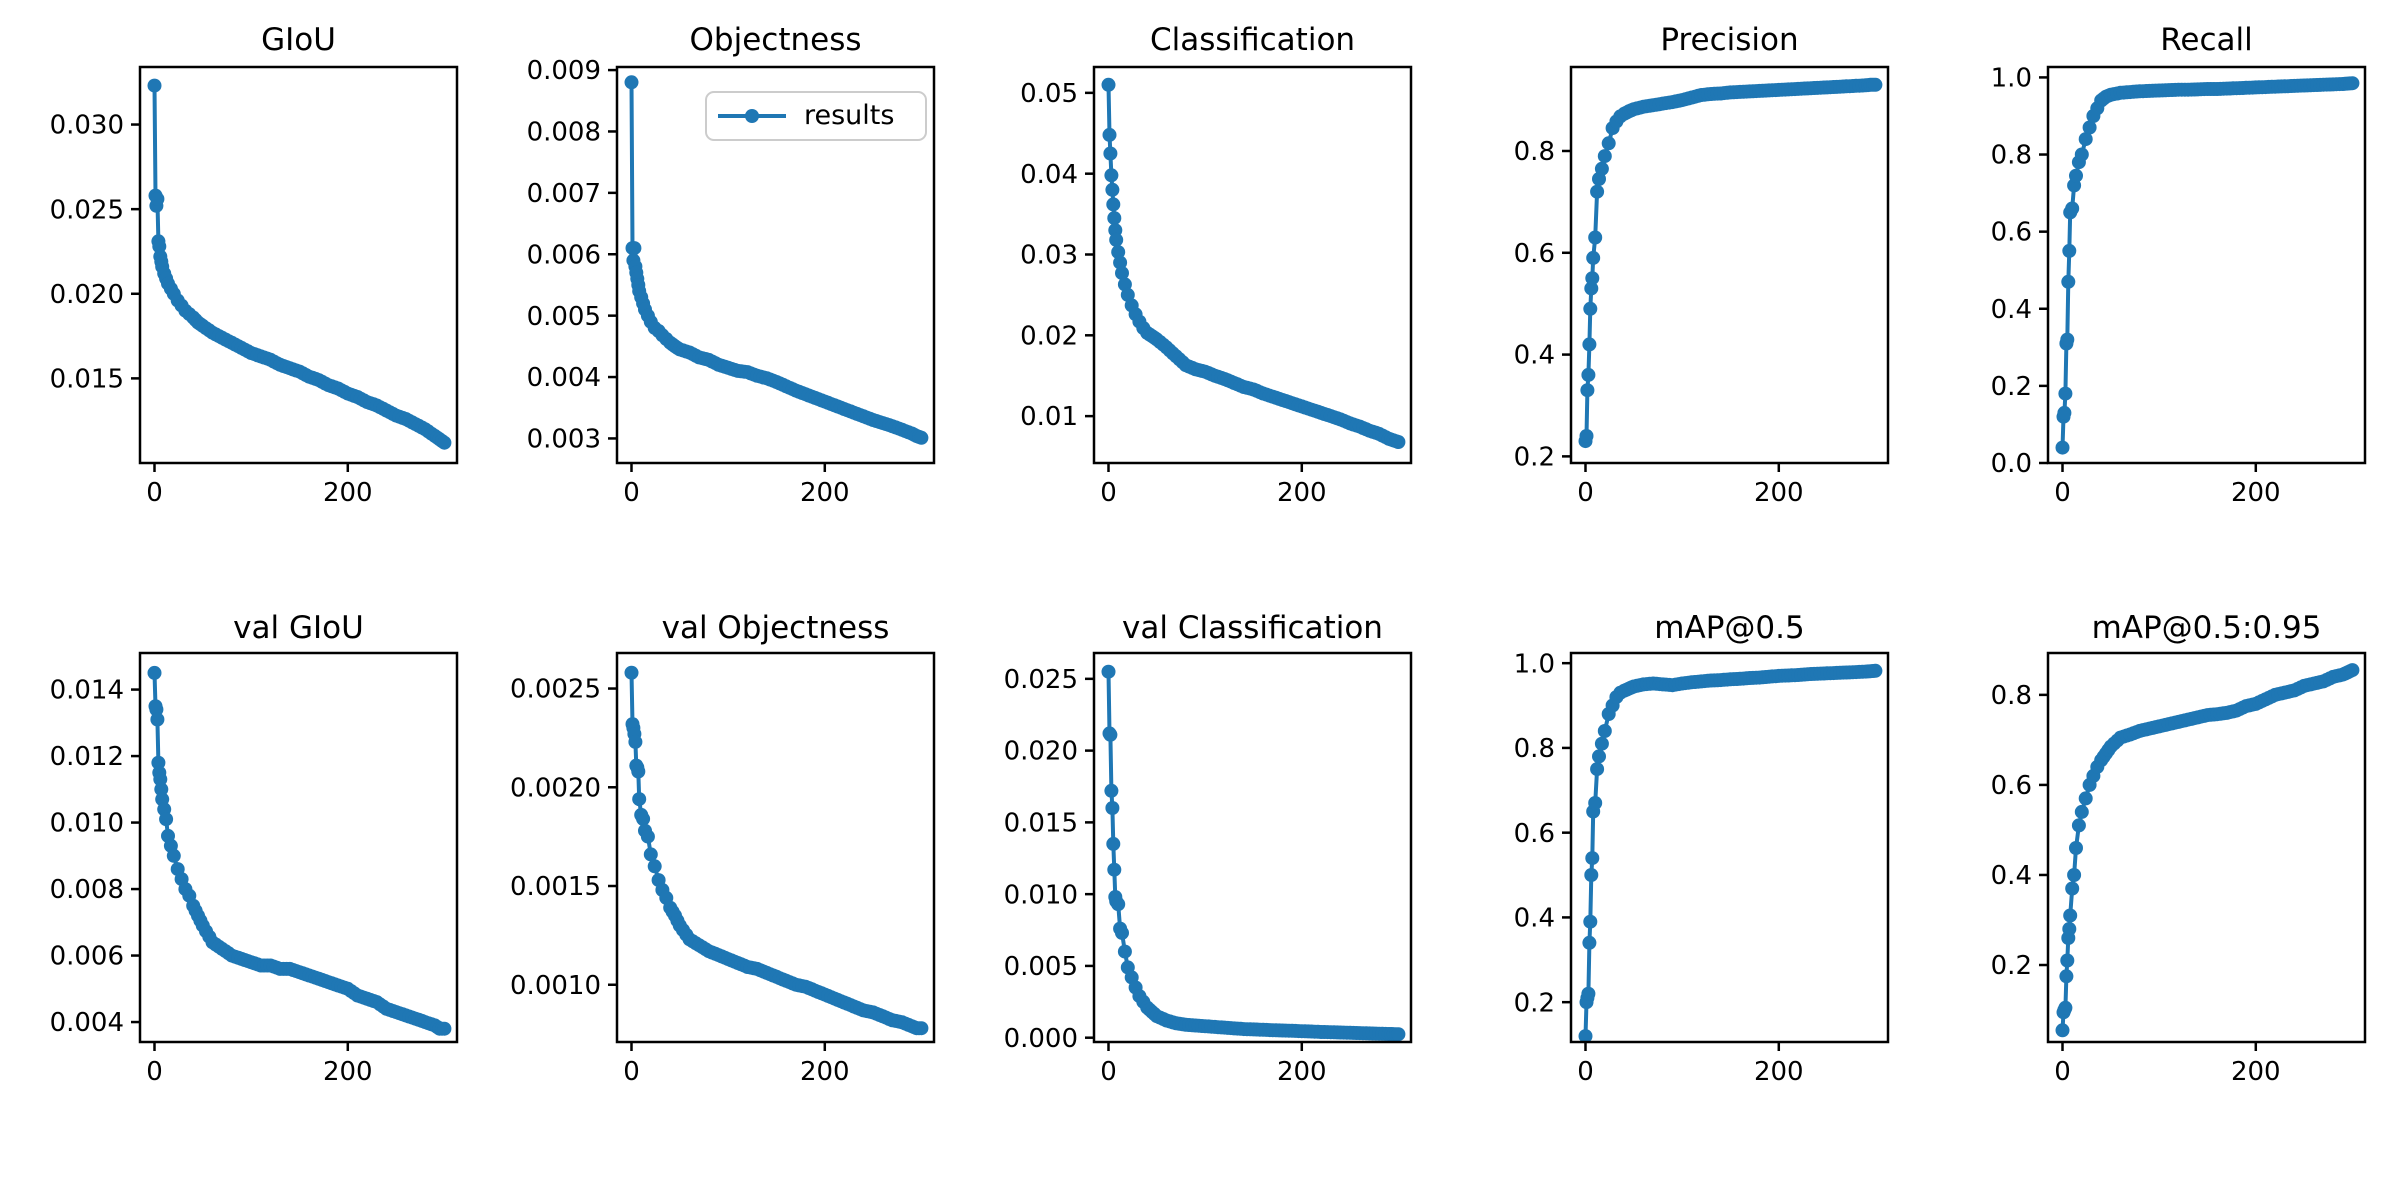 This screenshot has width=2400, height=1200. I want to click on legend-box, so click(816, 116).